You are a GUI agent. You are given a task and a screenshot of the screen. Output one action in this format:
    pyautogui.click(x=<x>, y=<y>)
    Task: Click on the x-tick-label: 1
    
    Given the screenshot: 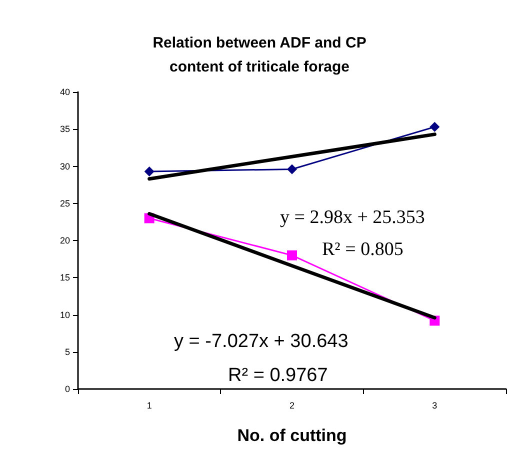 What is the action you would take?
    pyautogui.click(x=149, y=405)
    